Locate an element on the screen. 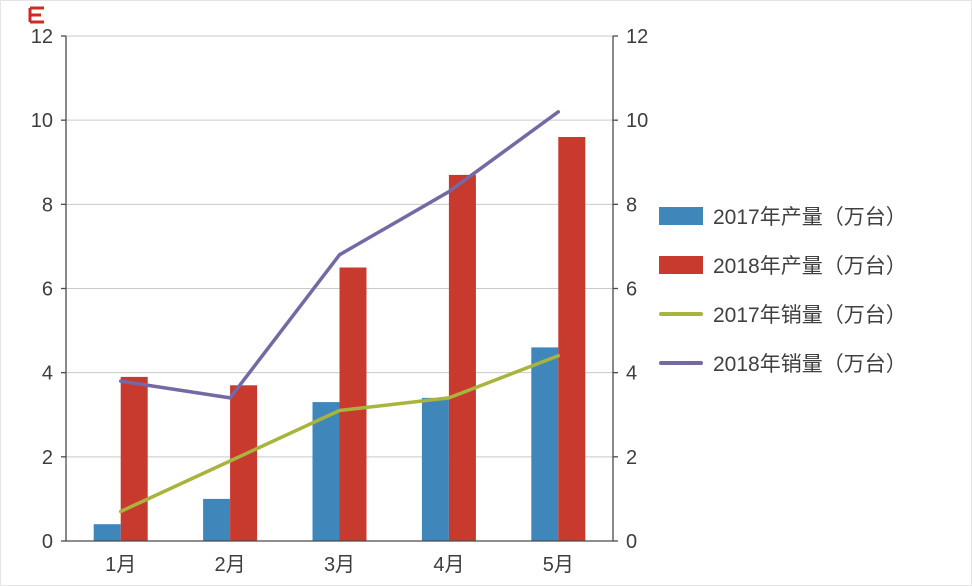 This screenshot has height=586, width=972. legend-item-2018-production: 2018年产量（万台） is located at coordinates (783, 266).